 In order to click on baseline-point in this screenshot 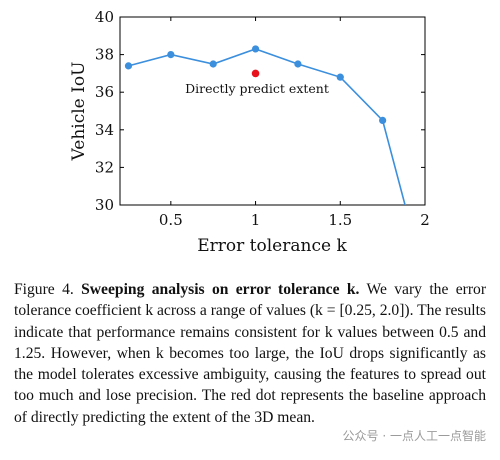, I will do `click(255, 73)`.